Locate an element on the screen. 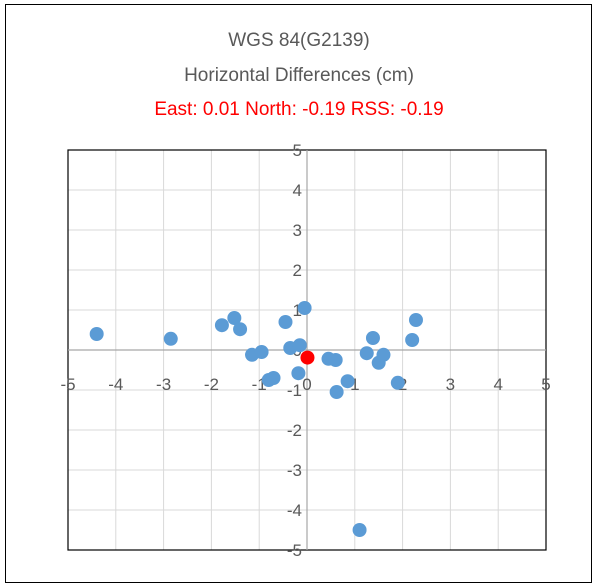  x-tick-label: 1 is located at coordinates (354, 384).